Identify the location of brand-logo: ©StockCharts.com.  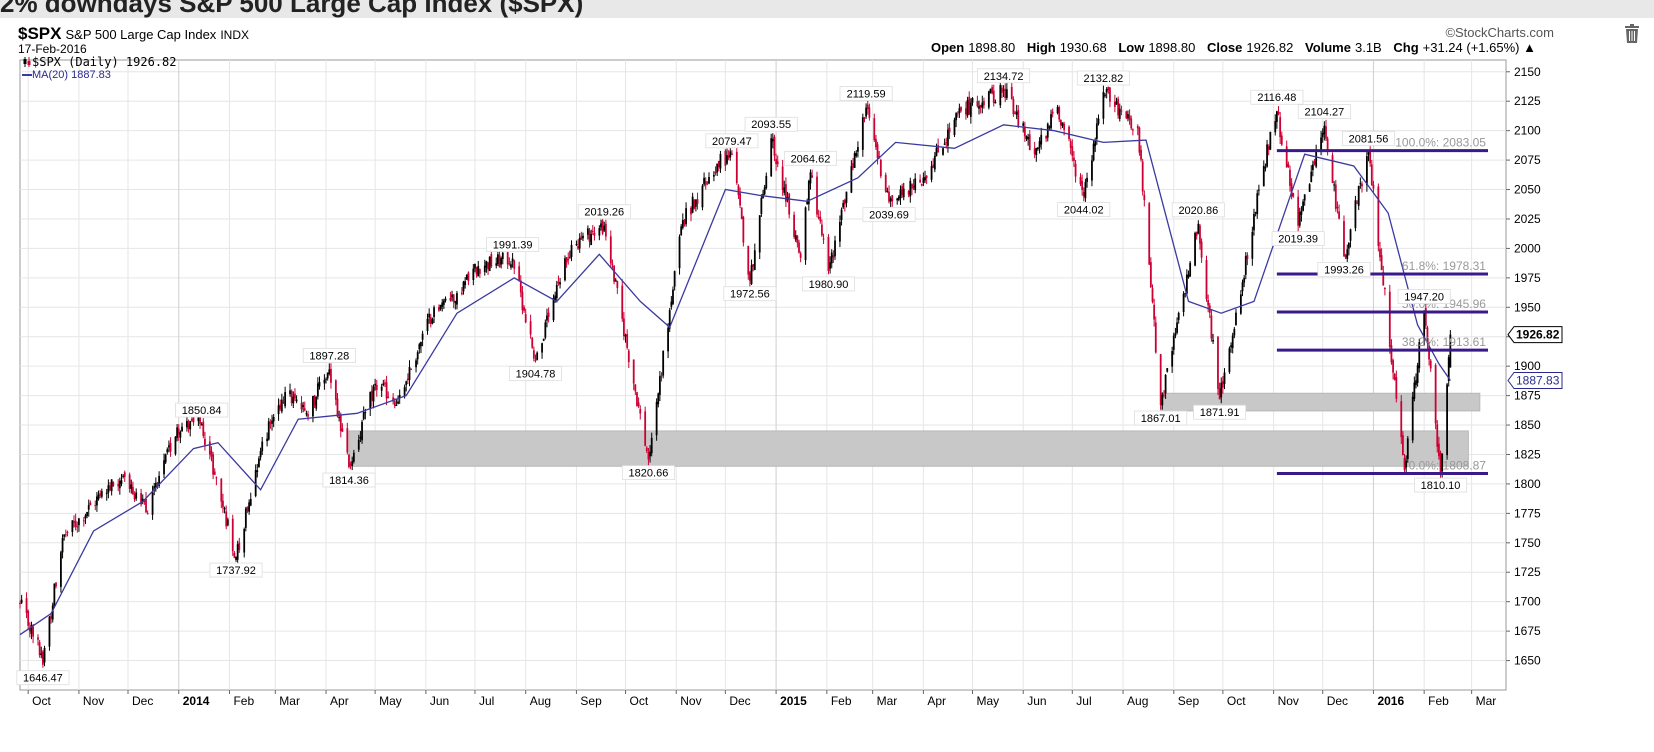
(1499, 32).